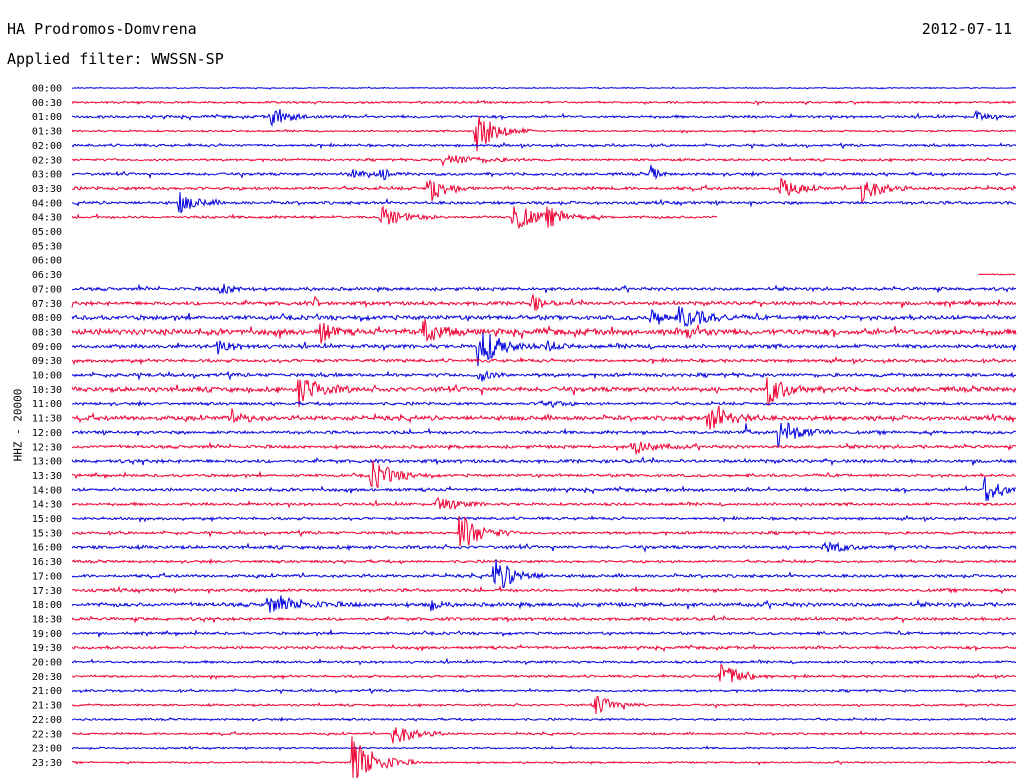 The height and width of the screenshot is (780, 1024). I want to click on row-label-0630: 06:30, so click(47, 275).